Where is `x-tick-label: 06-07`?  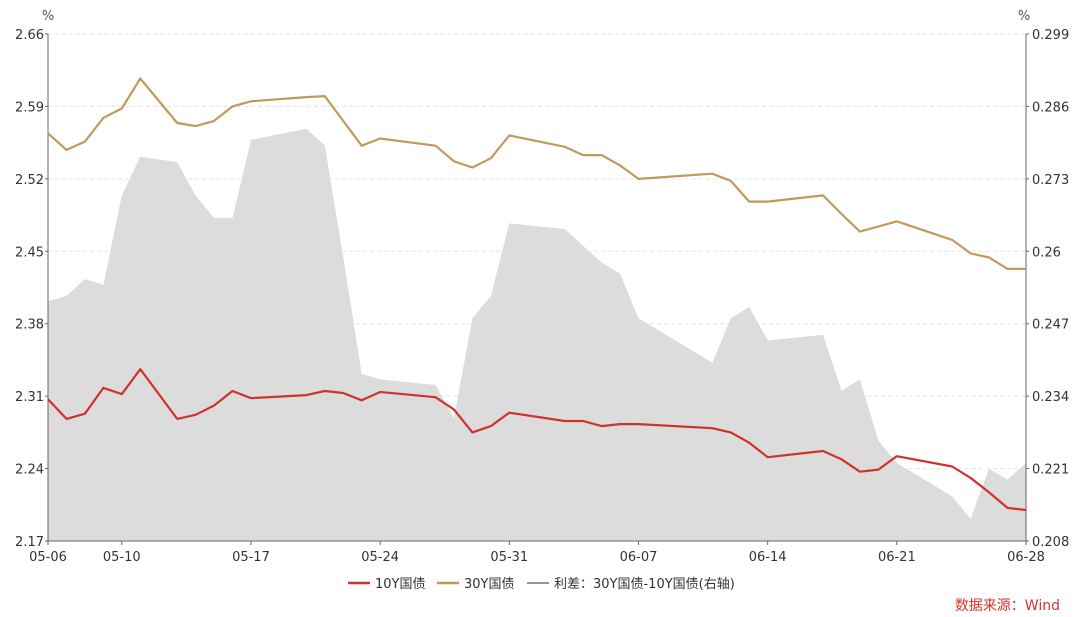
x-tick-label: 06-07 is located at coordinates (639, 557).